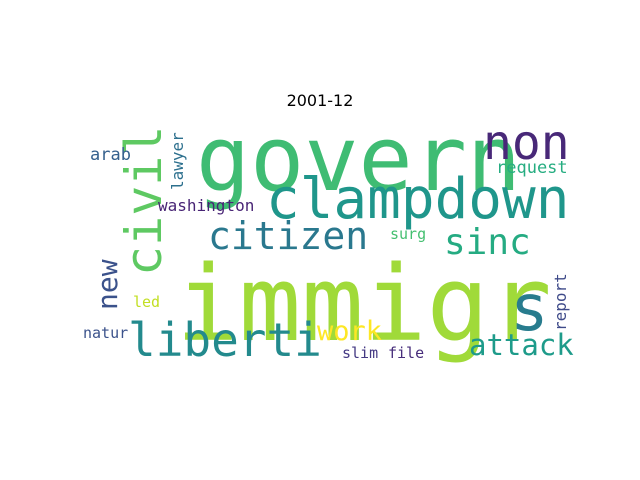 The image size is (640, 480). I want to click on word-sinc: sinc, so click(487, 242).